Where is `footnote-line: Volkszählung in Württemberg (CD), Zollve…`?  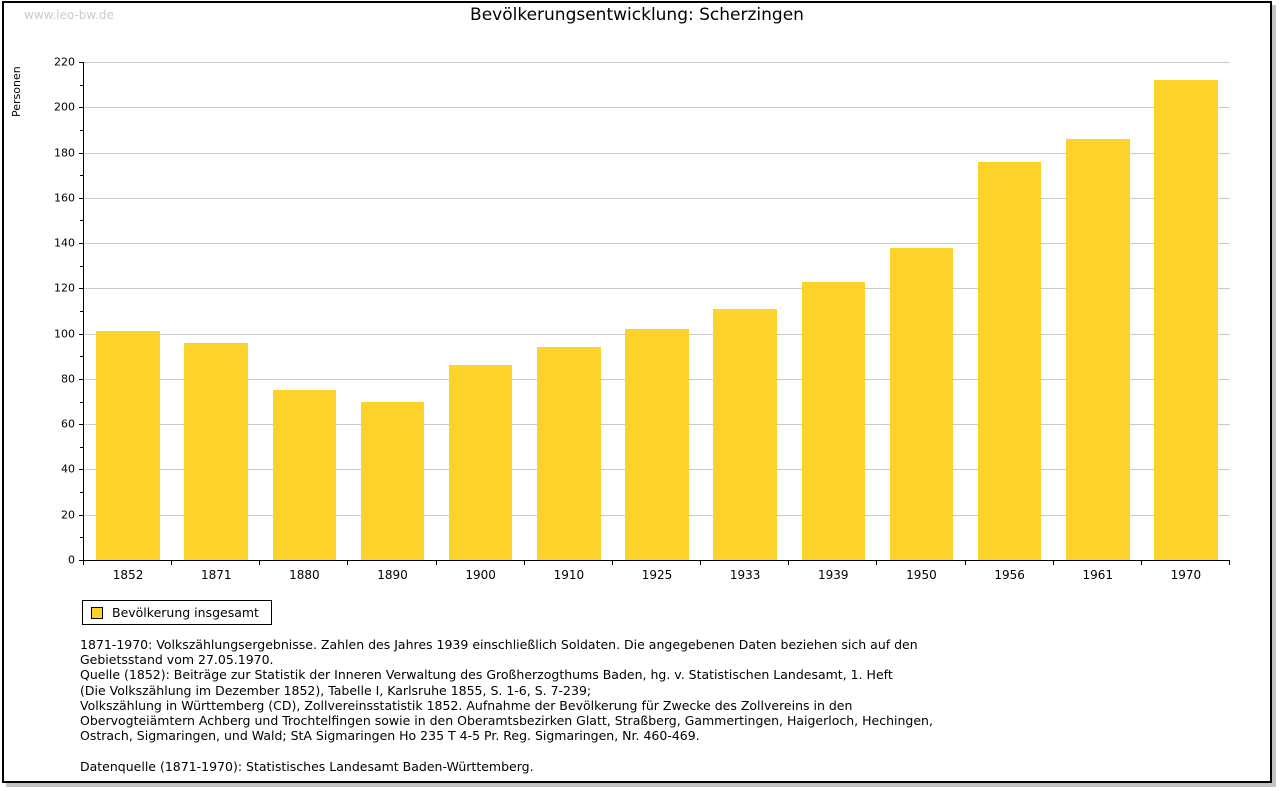
footnote-line: Volkszählung in Württemberg (CD), Zollve… is located at coordinates (466, 705).